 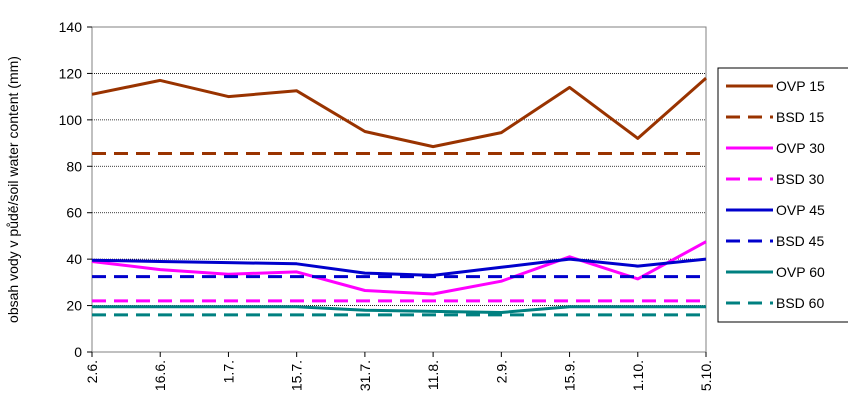 What do you see at coordinates (638, 375) in the screenshot?
I see `x-tick-label: 1.10.` at bounding box center [638, 375].